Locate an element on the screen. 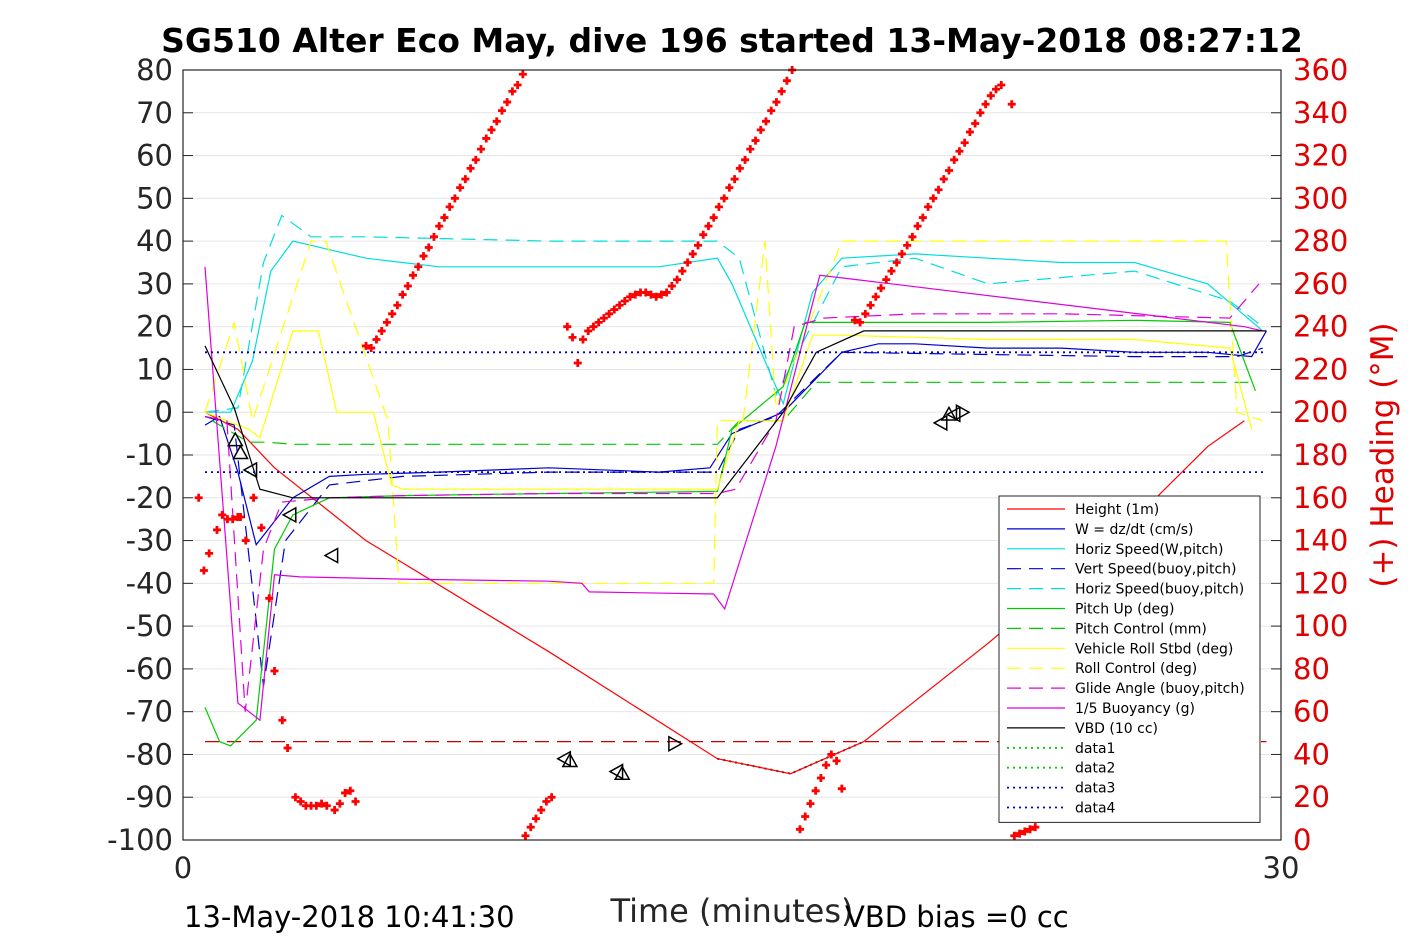 Image resolution: width=1417 pixels, height=945 pixels. x-tick-label: 30 is located at coordinates (1281, 868).